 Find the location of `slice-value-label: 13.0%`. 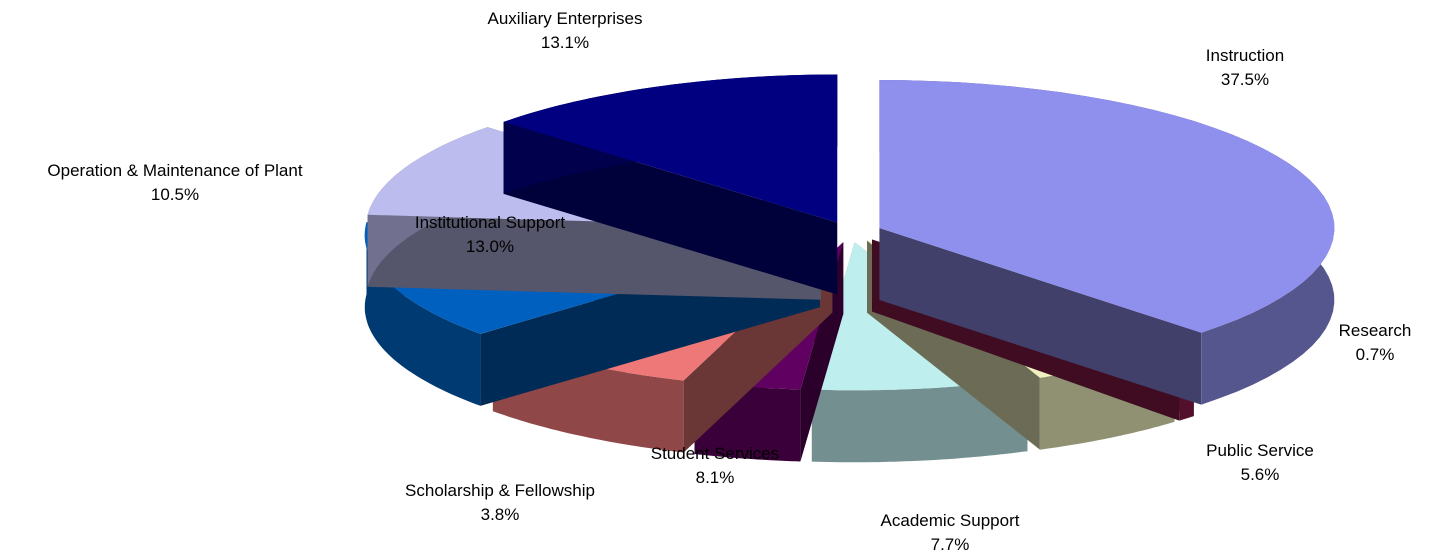

slice-value-label: 13.0% is located at coordinates (490, 246).